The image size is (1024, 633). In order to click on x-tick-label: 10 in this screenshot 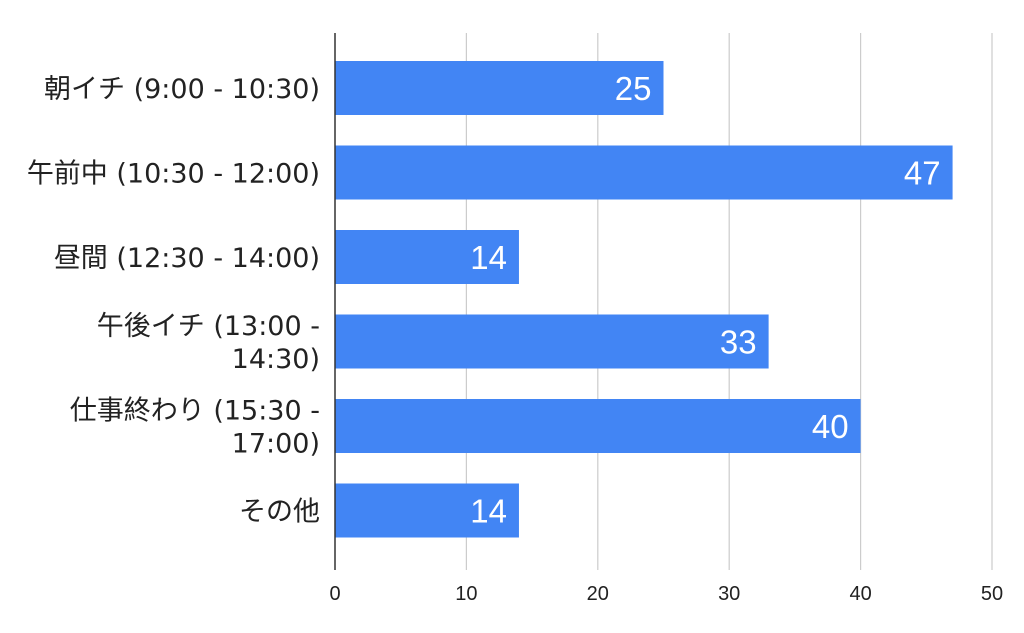, I will do `click(466, 594)`.